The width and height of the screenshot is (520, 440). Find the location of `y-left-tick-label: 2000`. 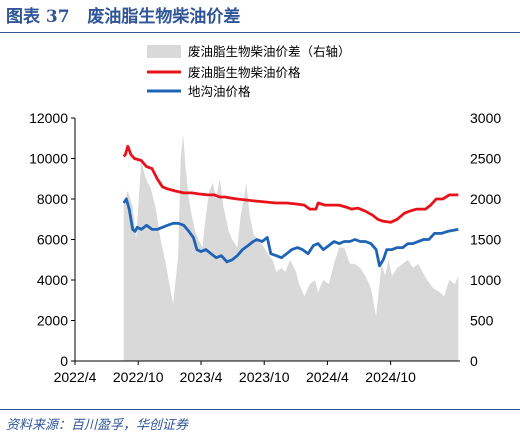

y-left-tick-label: 2000 is located at coordinates (52, 321).